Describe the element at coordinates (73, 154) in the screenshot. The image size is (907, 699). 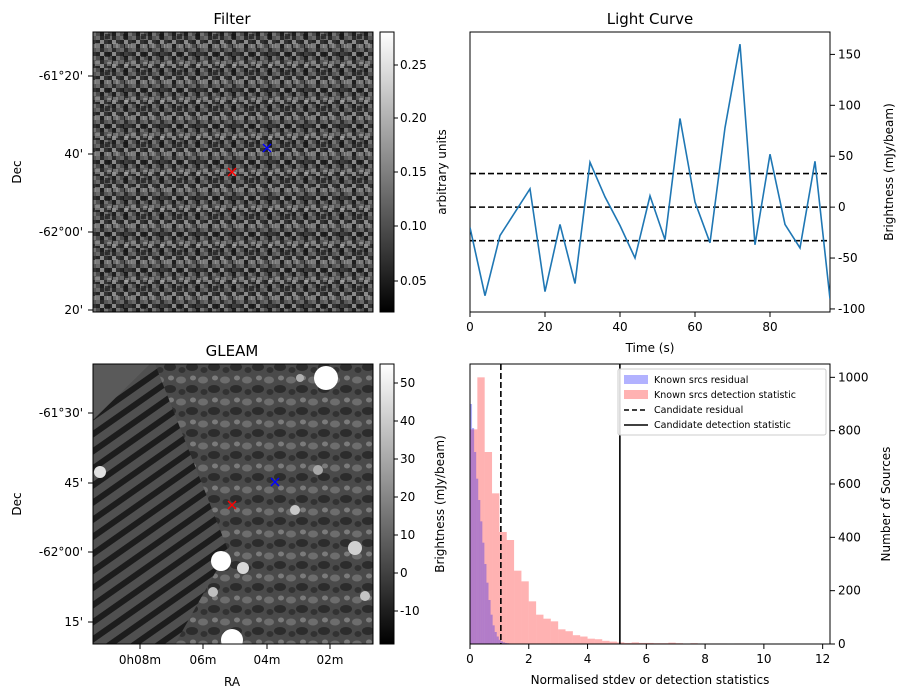
I see `filter-ytick-label: 40'` at that location.